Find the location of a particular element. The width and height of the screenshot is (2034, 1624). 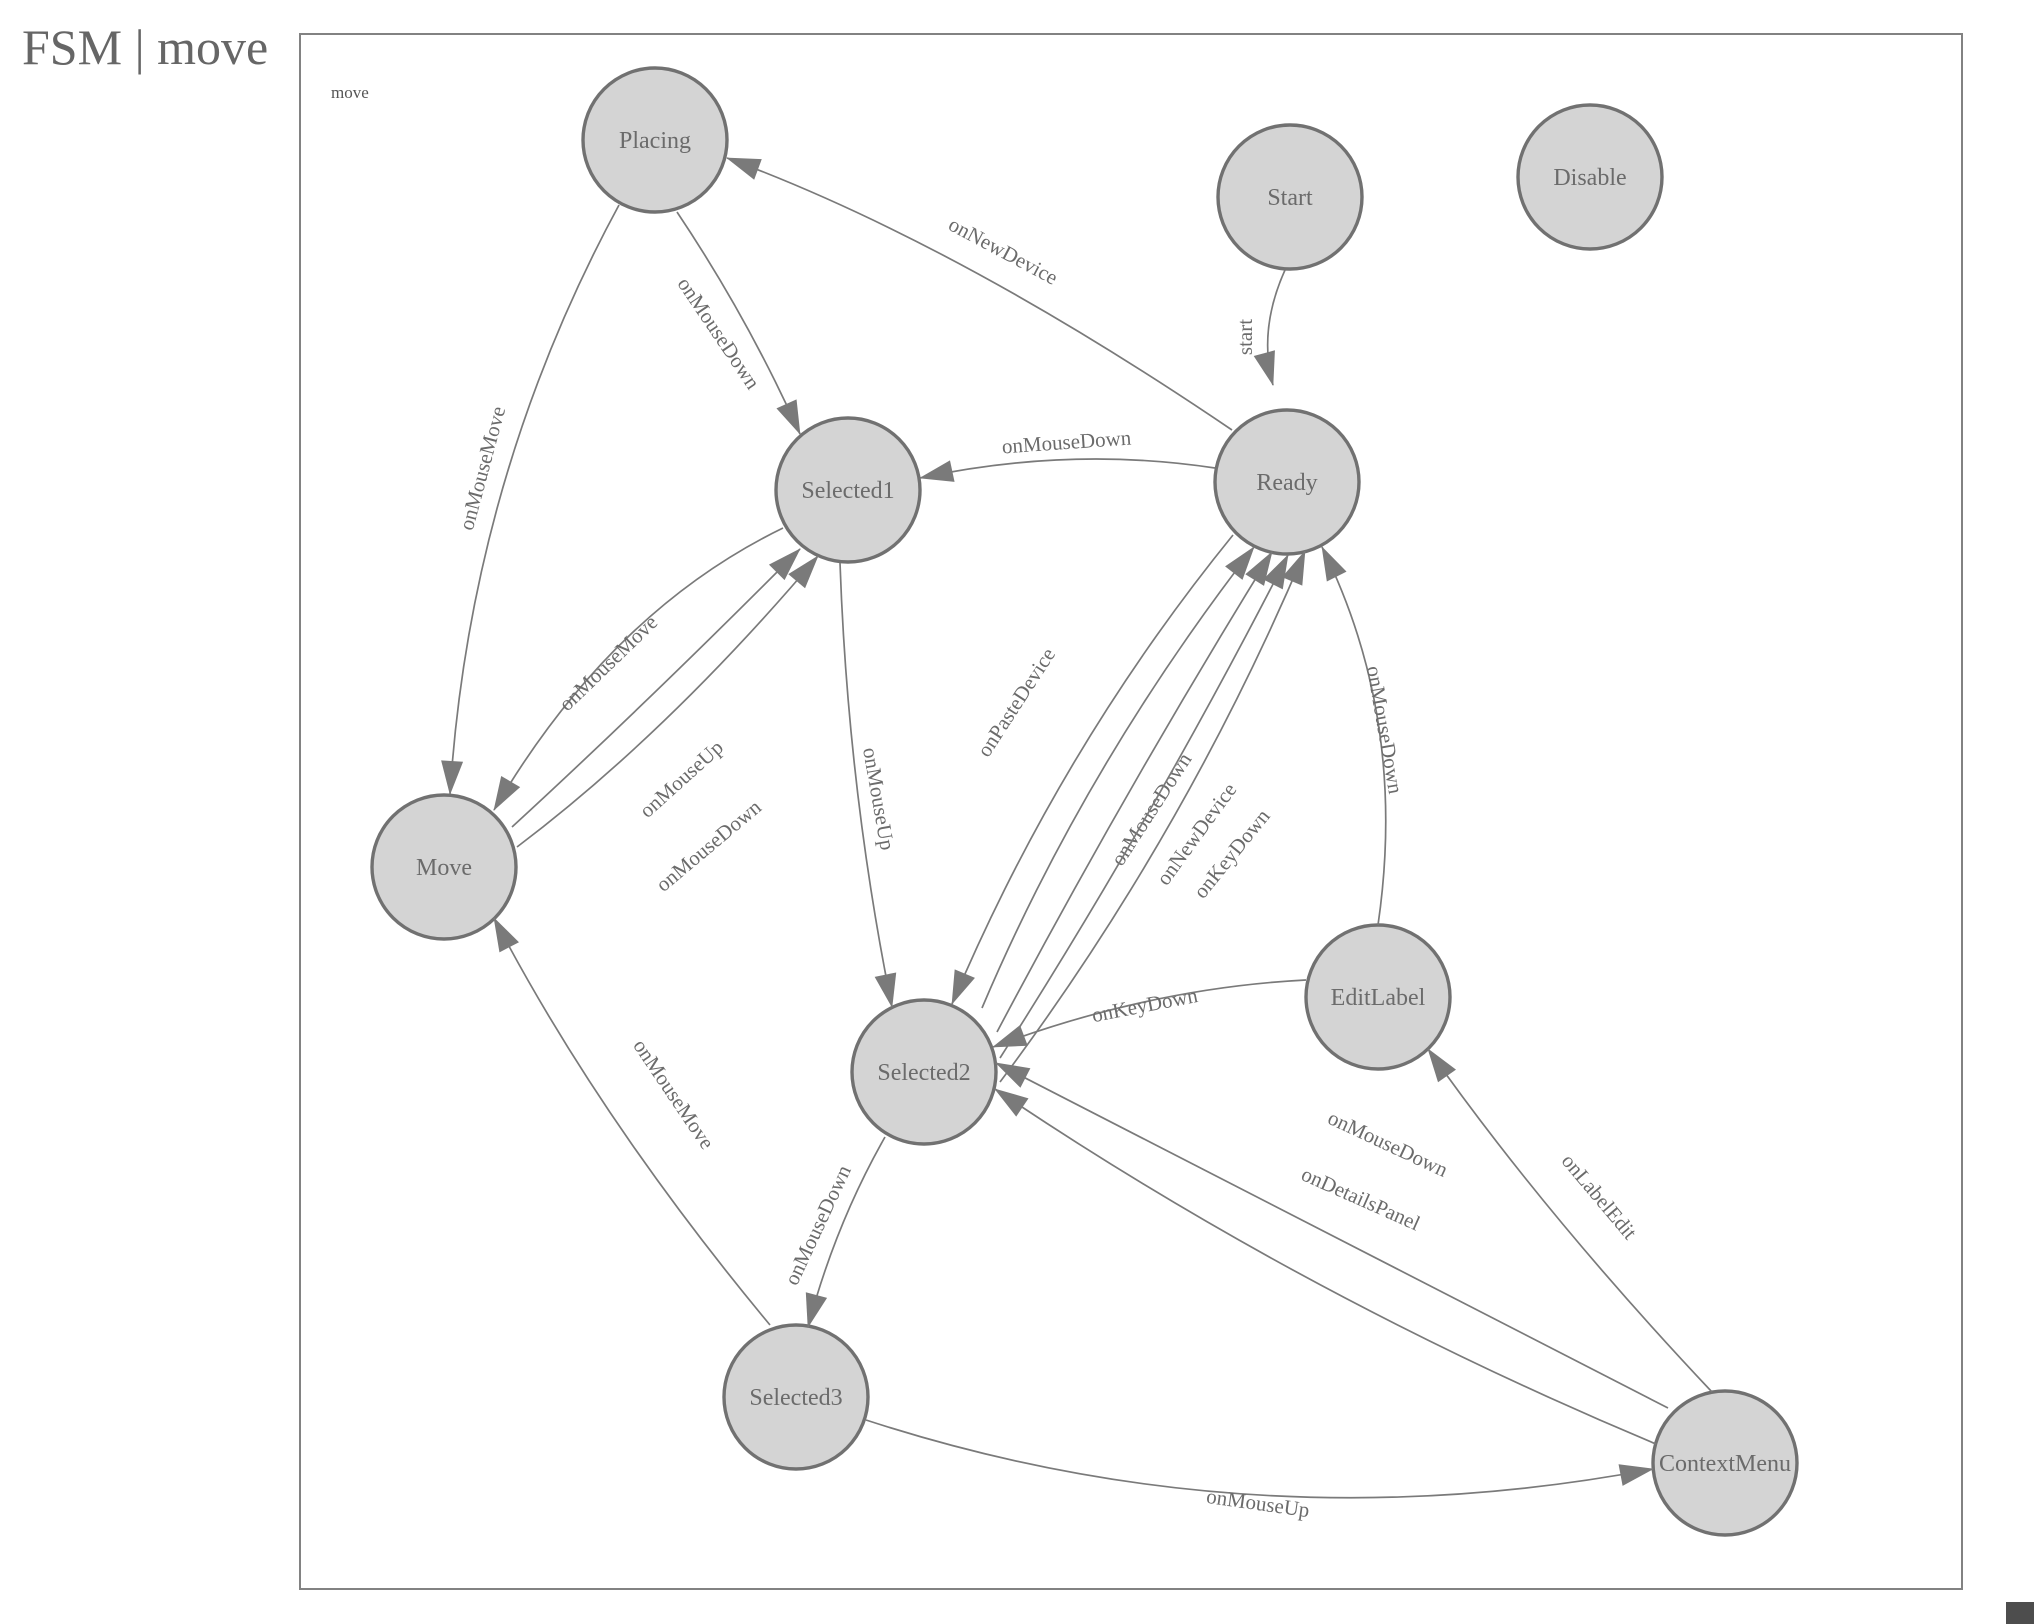

state-label-move: Move is located at coordinates (444, 868).